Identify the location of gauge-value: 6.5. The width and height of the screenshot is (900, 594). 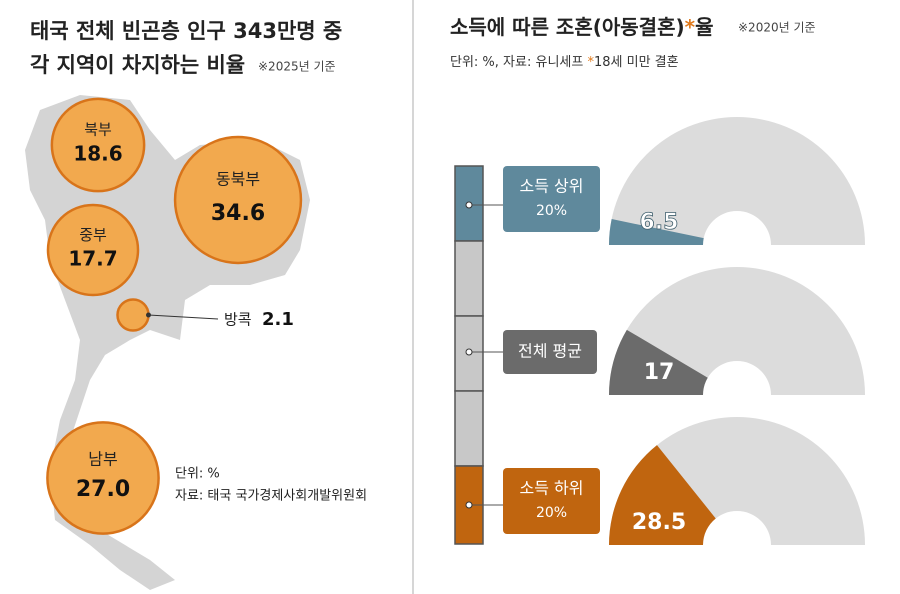
(659, 222).